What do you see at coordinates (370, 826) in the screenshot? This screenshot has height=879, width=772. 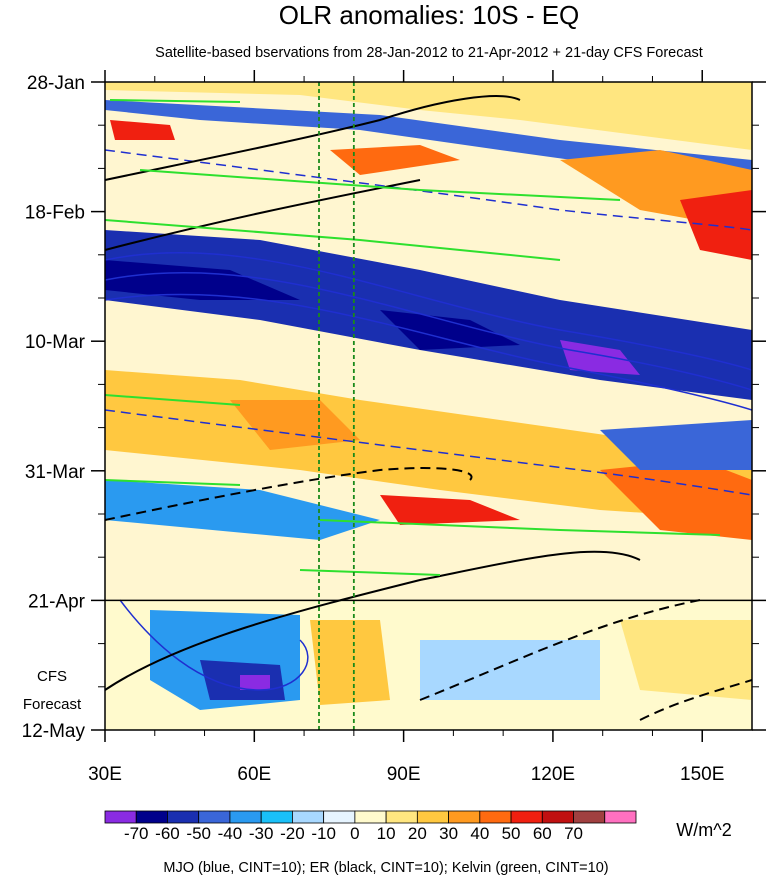 I see `colorbar: -70 -60 -50 -40 -30 -20 -10 0 10 20 30 40 50 60 70` at bounding box center [370, 826].